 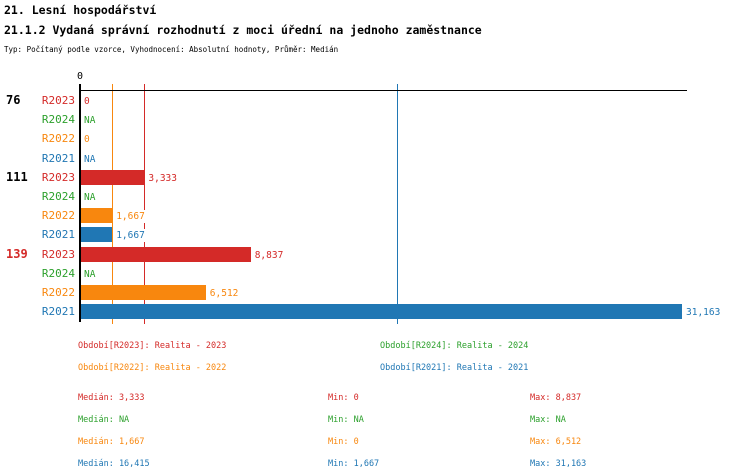 What do you see at coordinates (548, 420) in the screenshot?
I see `stats-max-r2024: Max: NA` at bounding box center [548, 420].